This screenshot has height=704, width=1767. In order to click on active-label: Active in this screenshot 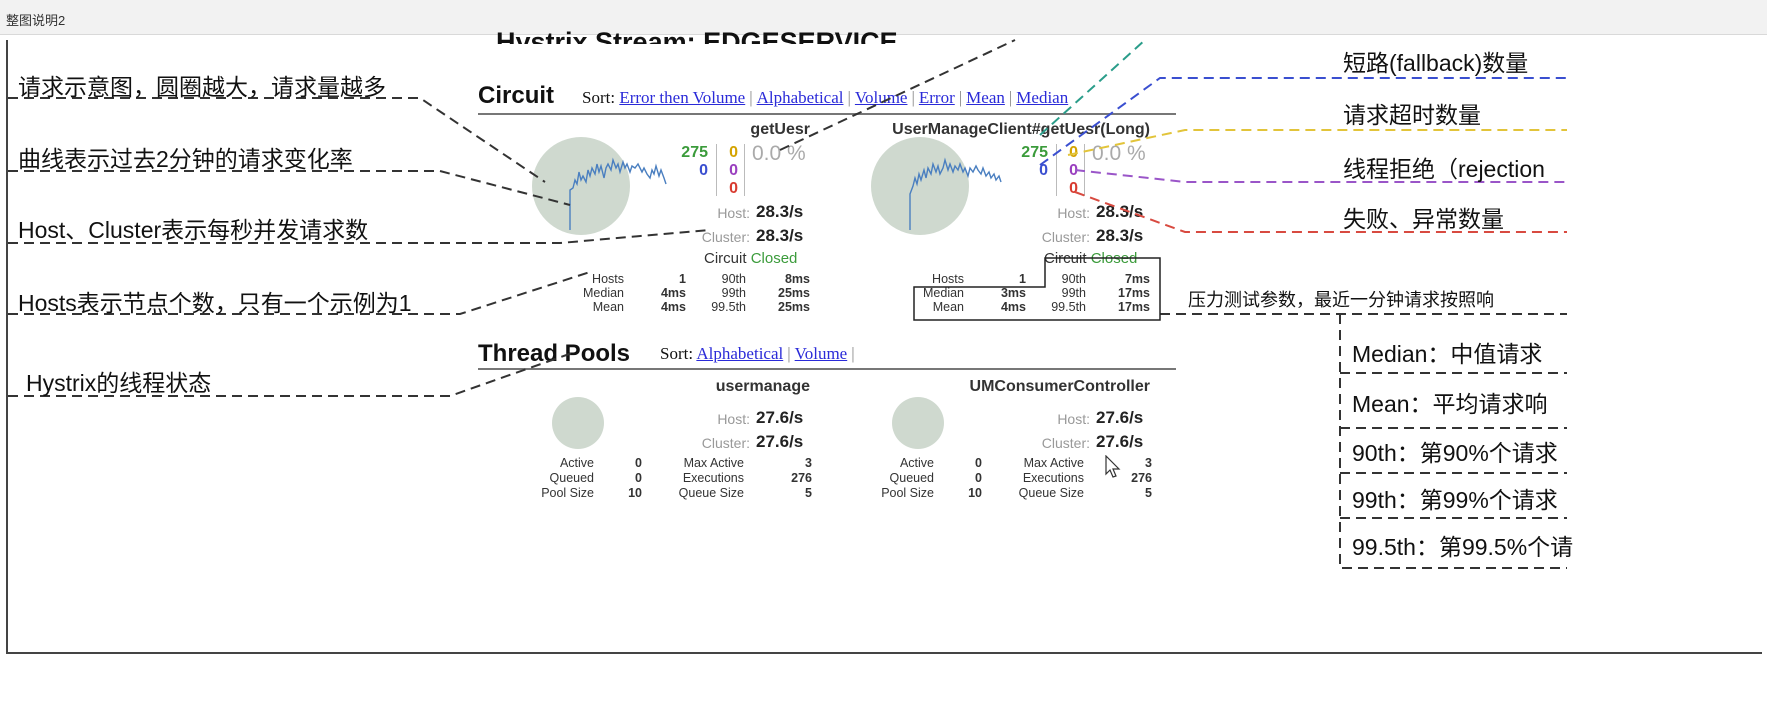, I will do `click(916, 463)`.